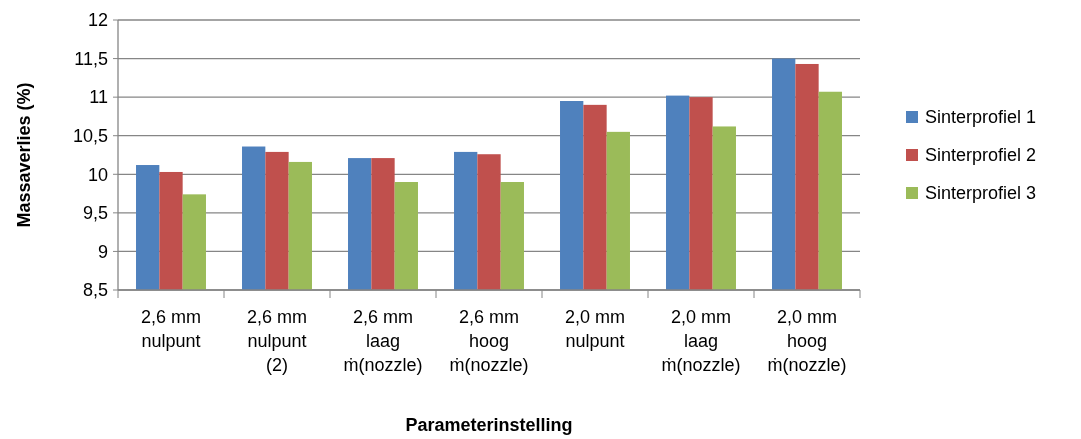  Describe the element at coordinates (95, 290) in the screenshot. I see `y-tick-label: 8,5` at that location.